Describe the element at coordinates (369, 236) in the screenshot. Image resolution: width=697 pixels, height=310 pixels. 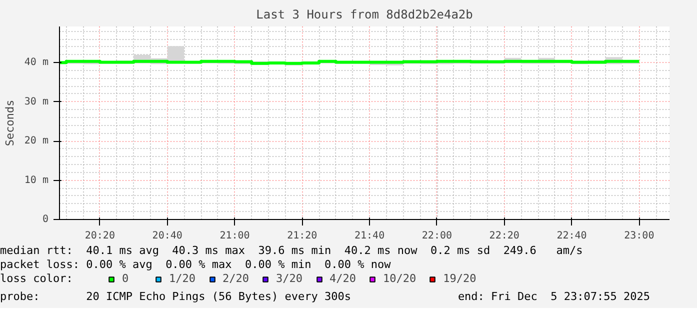
I see `x-tick-label: 21:40` at that location.